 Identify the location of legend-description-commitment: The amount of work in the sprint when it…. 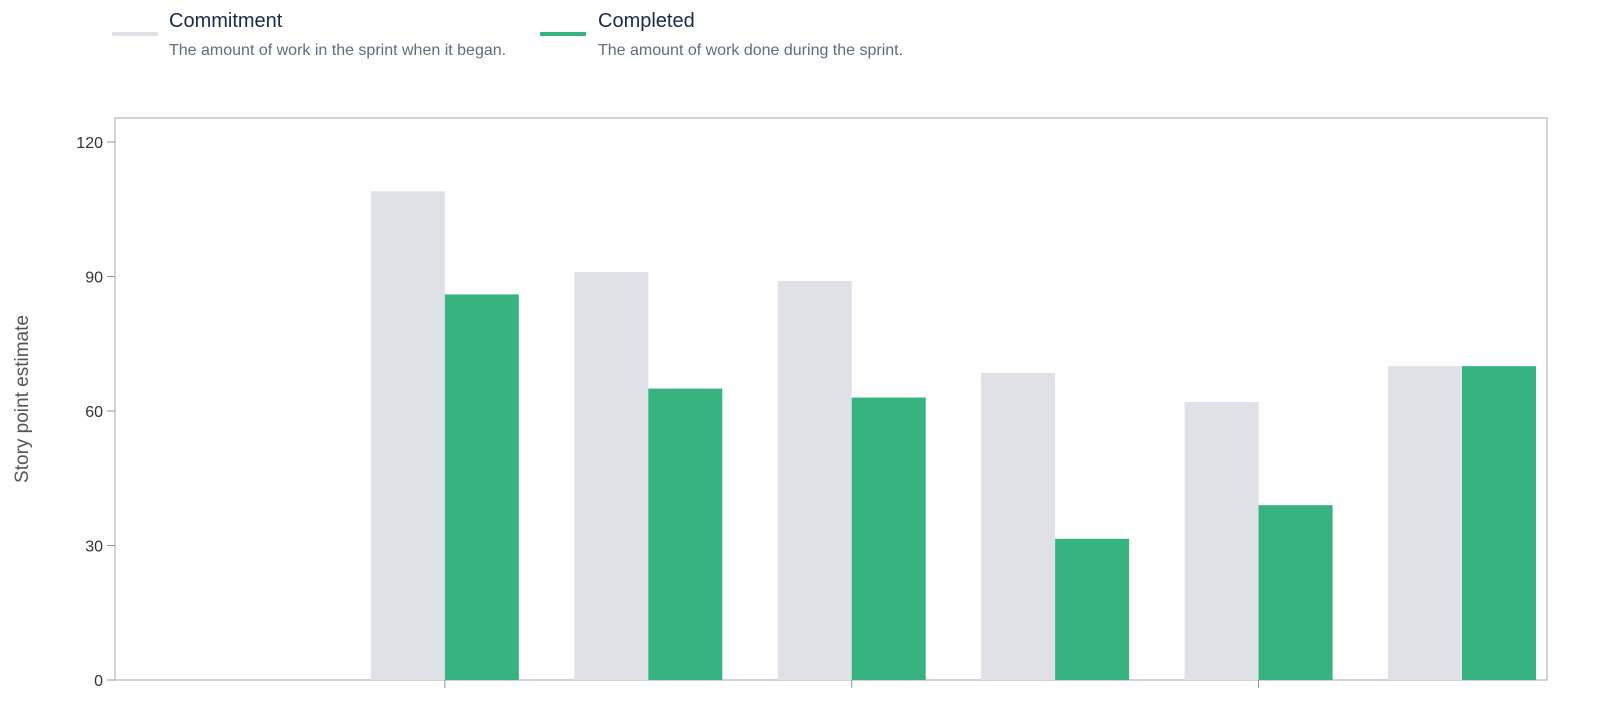
(338, 50).